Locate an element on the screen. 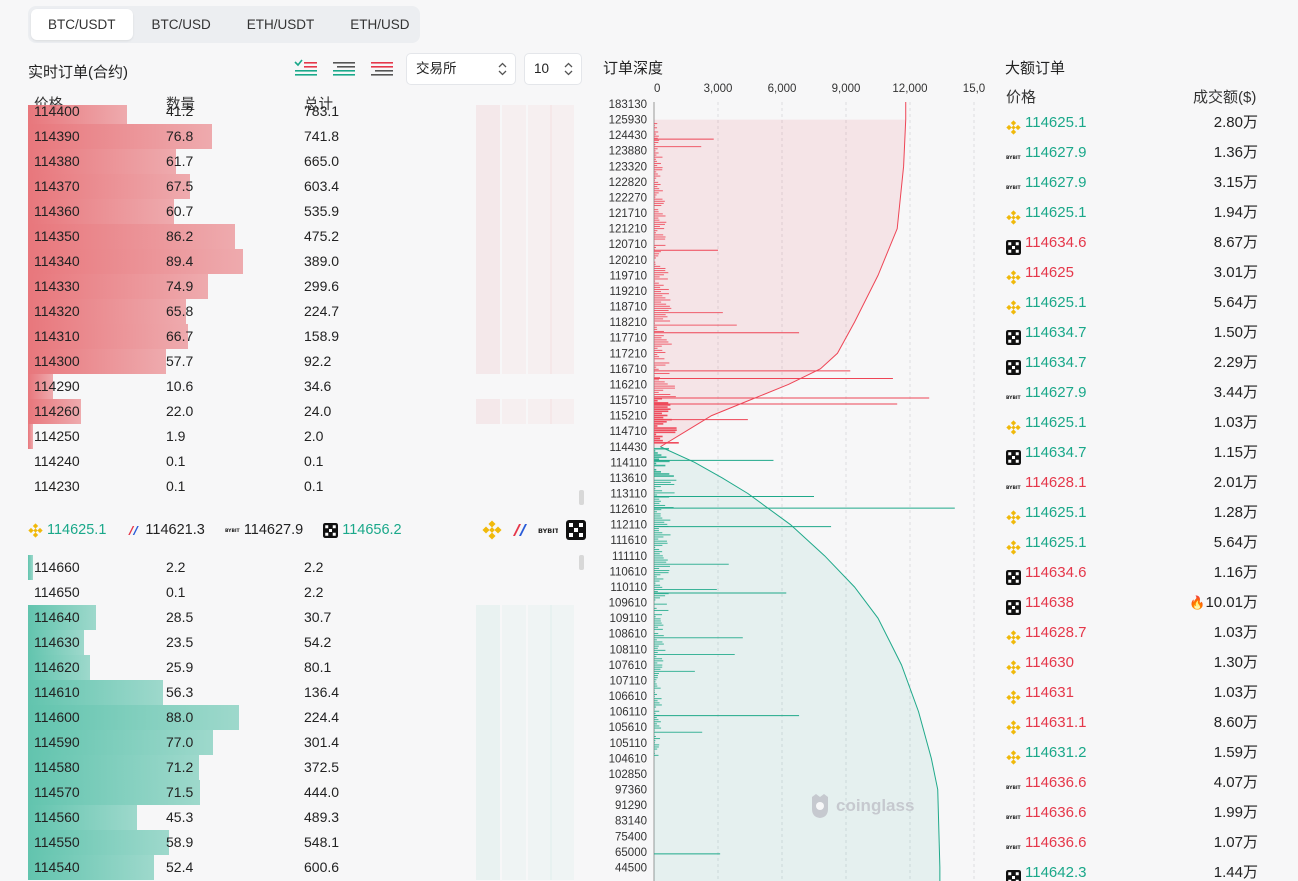 The height and width of the screenshot is (881, 1298). large-order-price: 114627.9 is located at coordinates (1056, 392).